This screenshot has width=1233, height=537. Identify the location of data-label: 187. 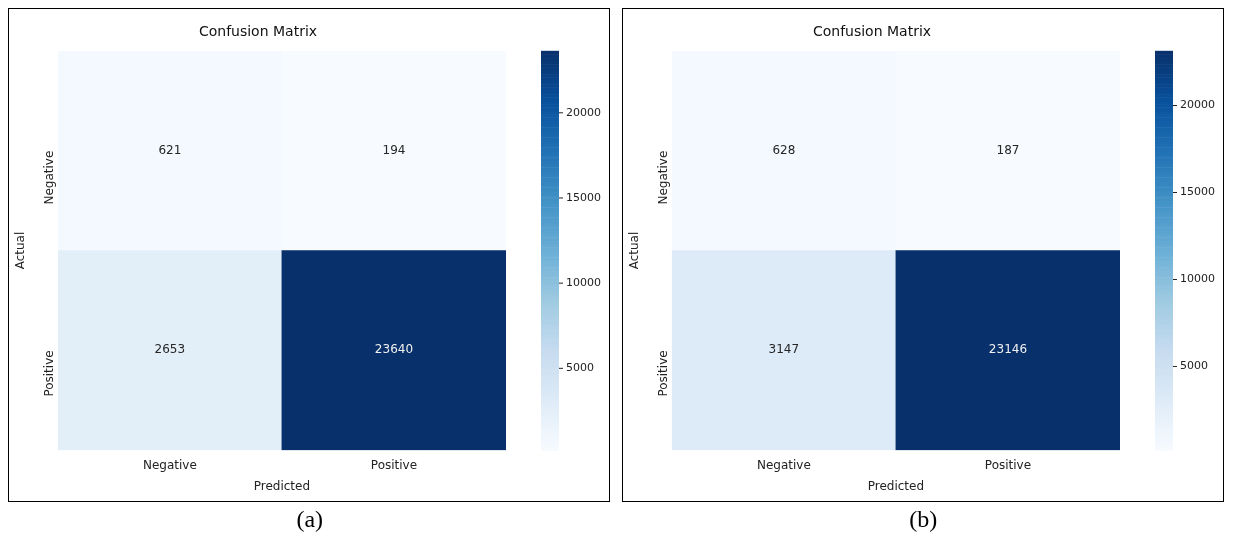
(1007, 149).